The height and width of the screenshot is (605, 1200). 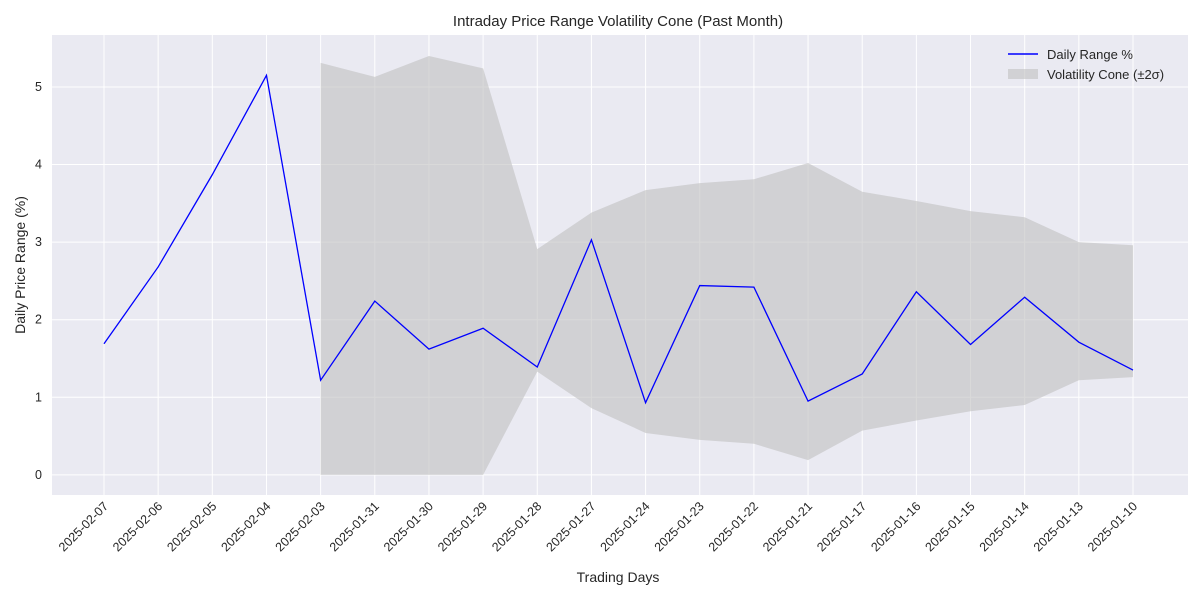 What do you see at coordinates (1090, 54) in the screenshot?
I see `legend-label-daily-range: Daily Range %` at bounding box center [1090, 54].